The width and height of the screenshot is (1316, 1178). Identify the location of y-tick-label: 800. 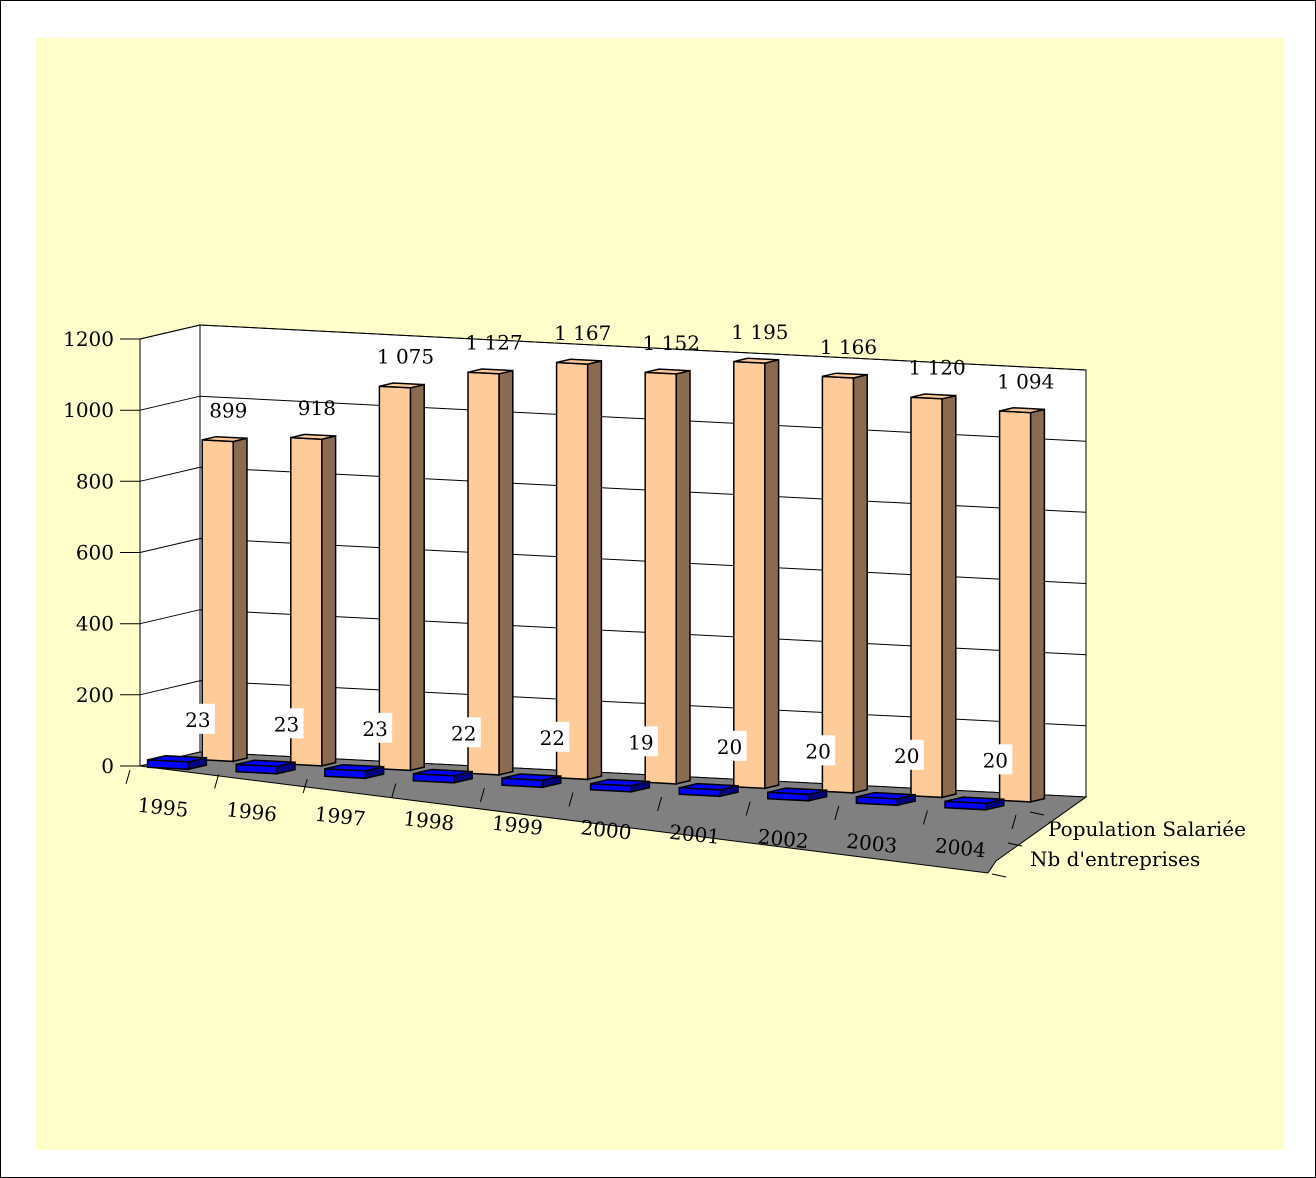
(95, 481).